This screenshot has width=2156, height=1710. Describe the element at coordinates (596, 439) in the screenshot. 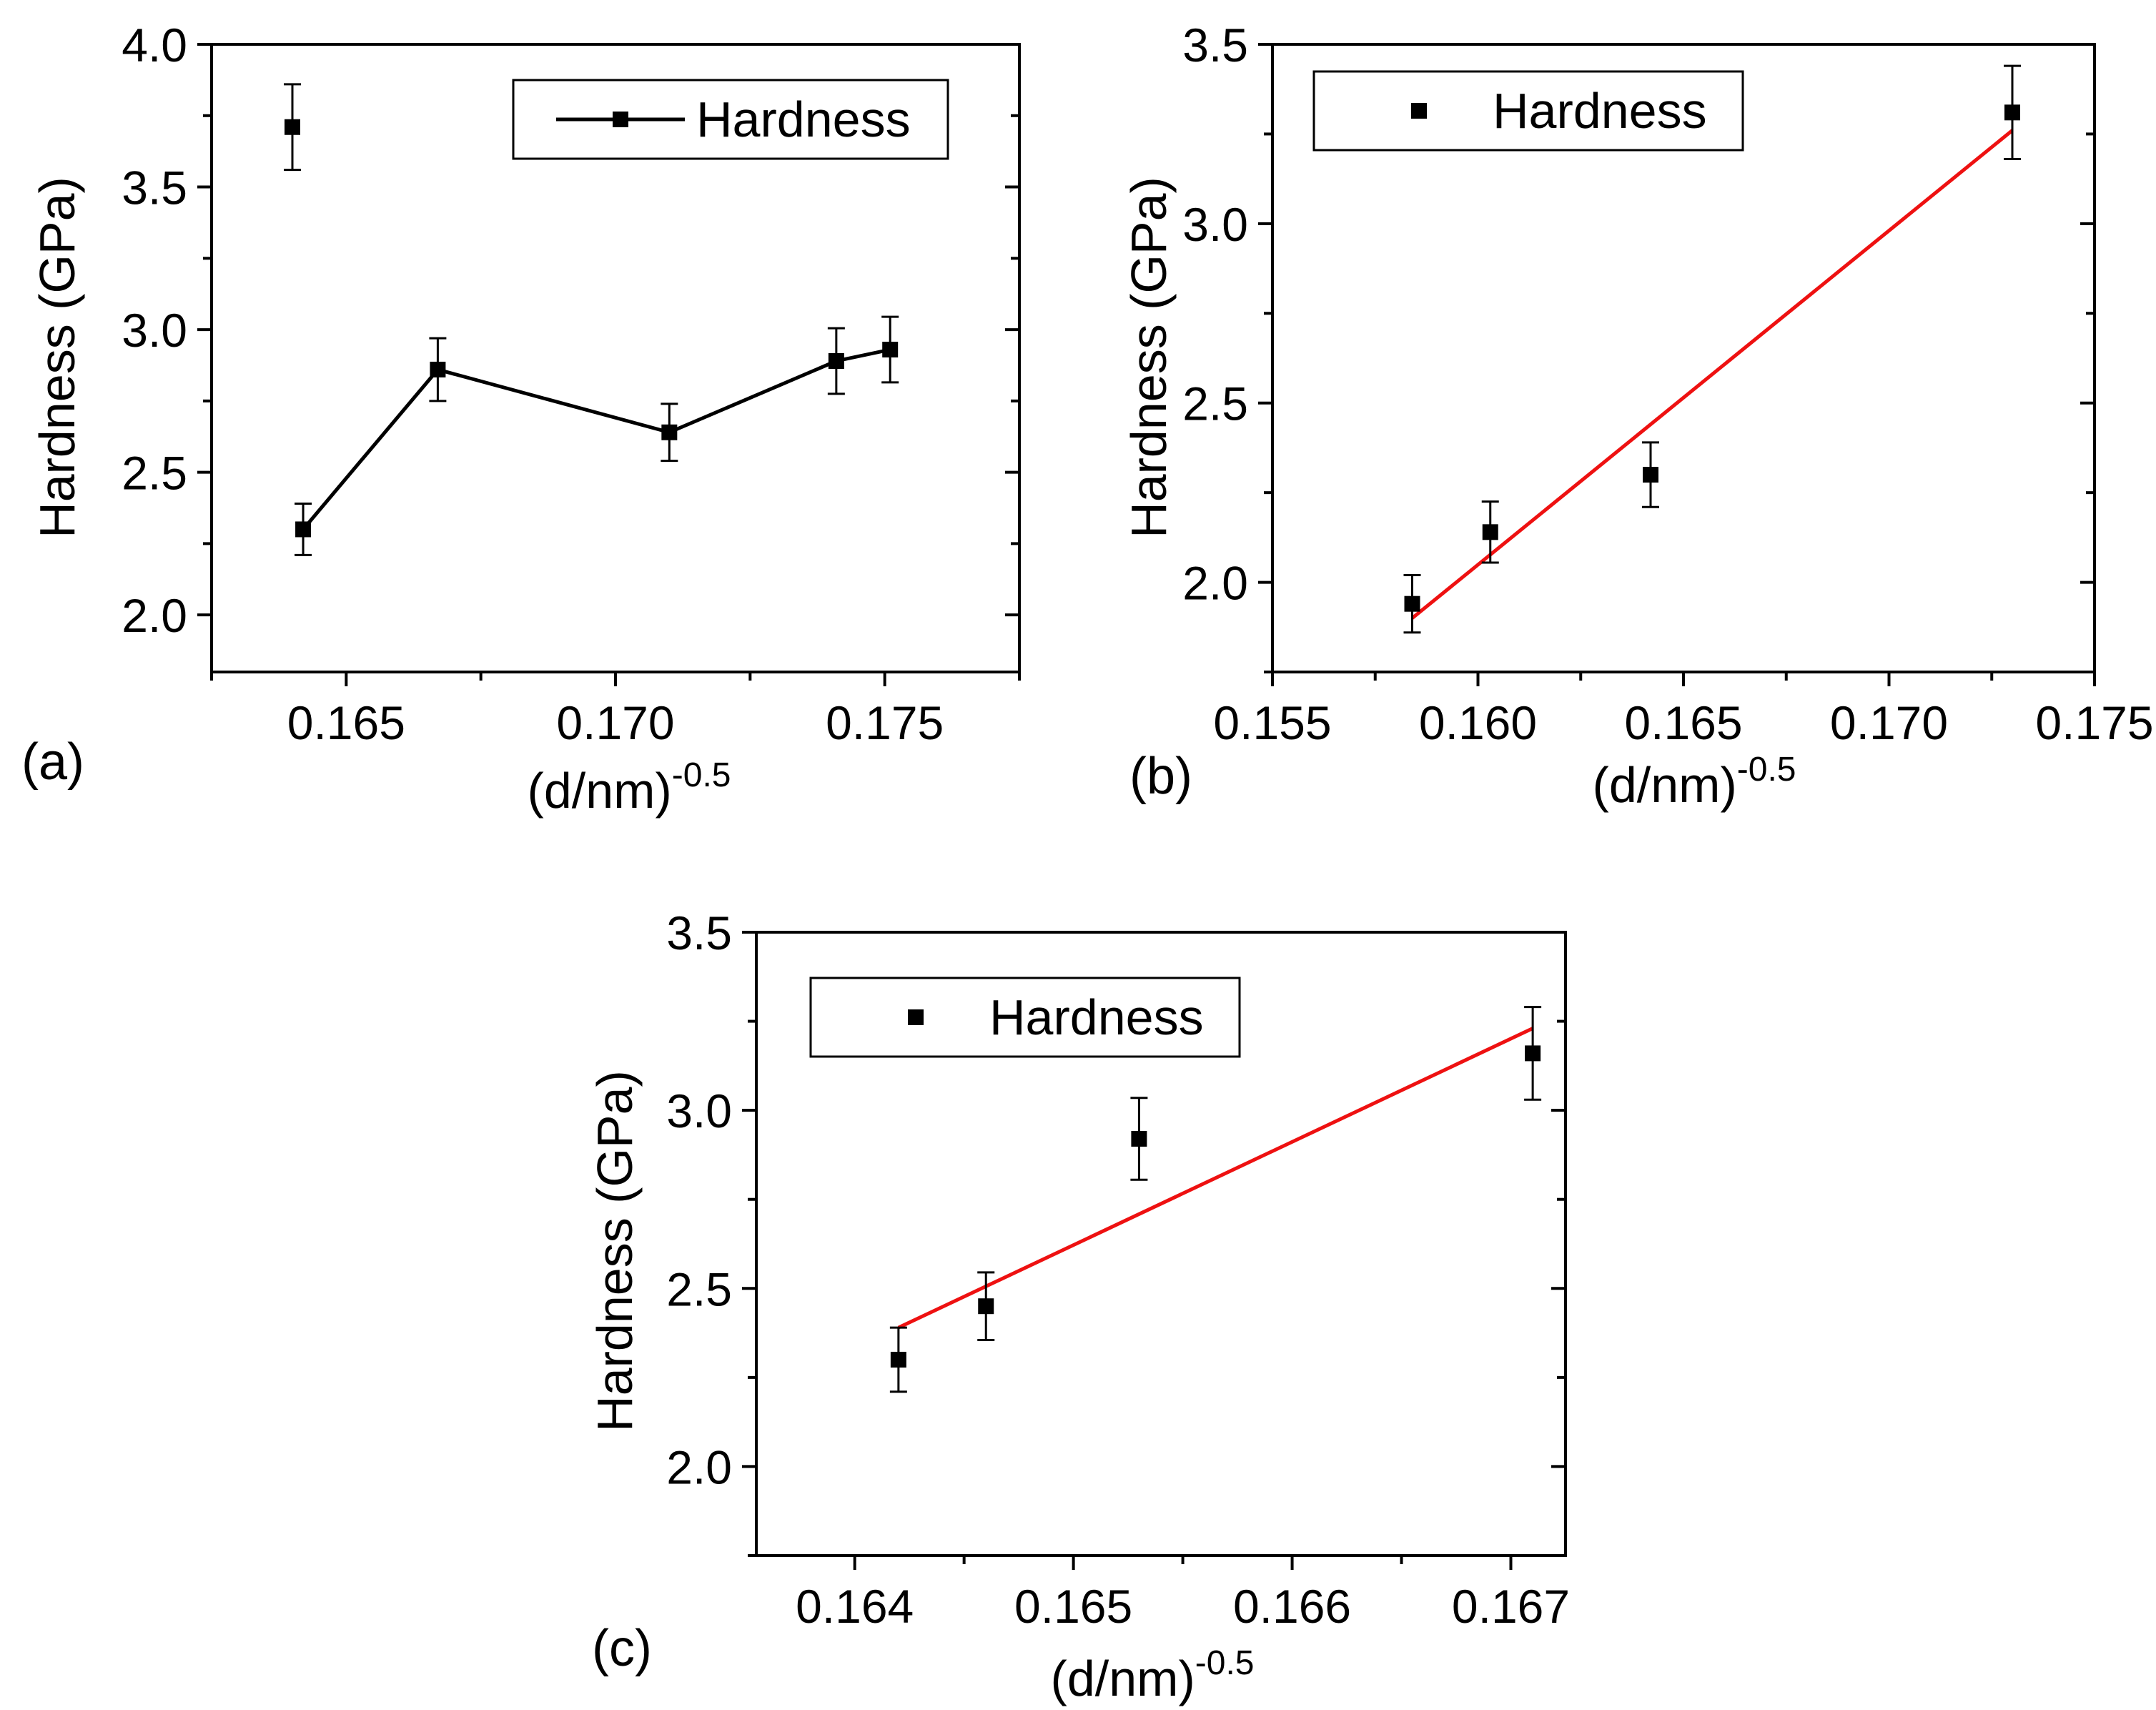

I see `series-line` at that location.